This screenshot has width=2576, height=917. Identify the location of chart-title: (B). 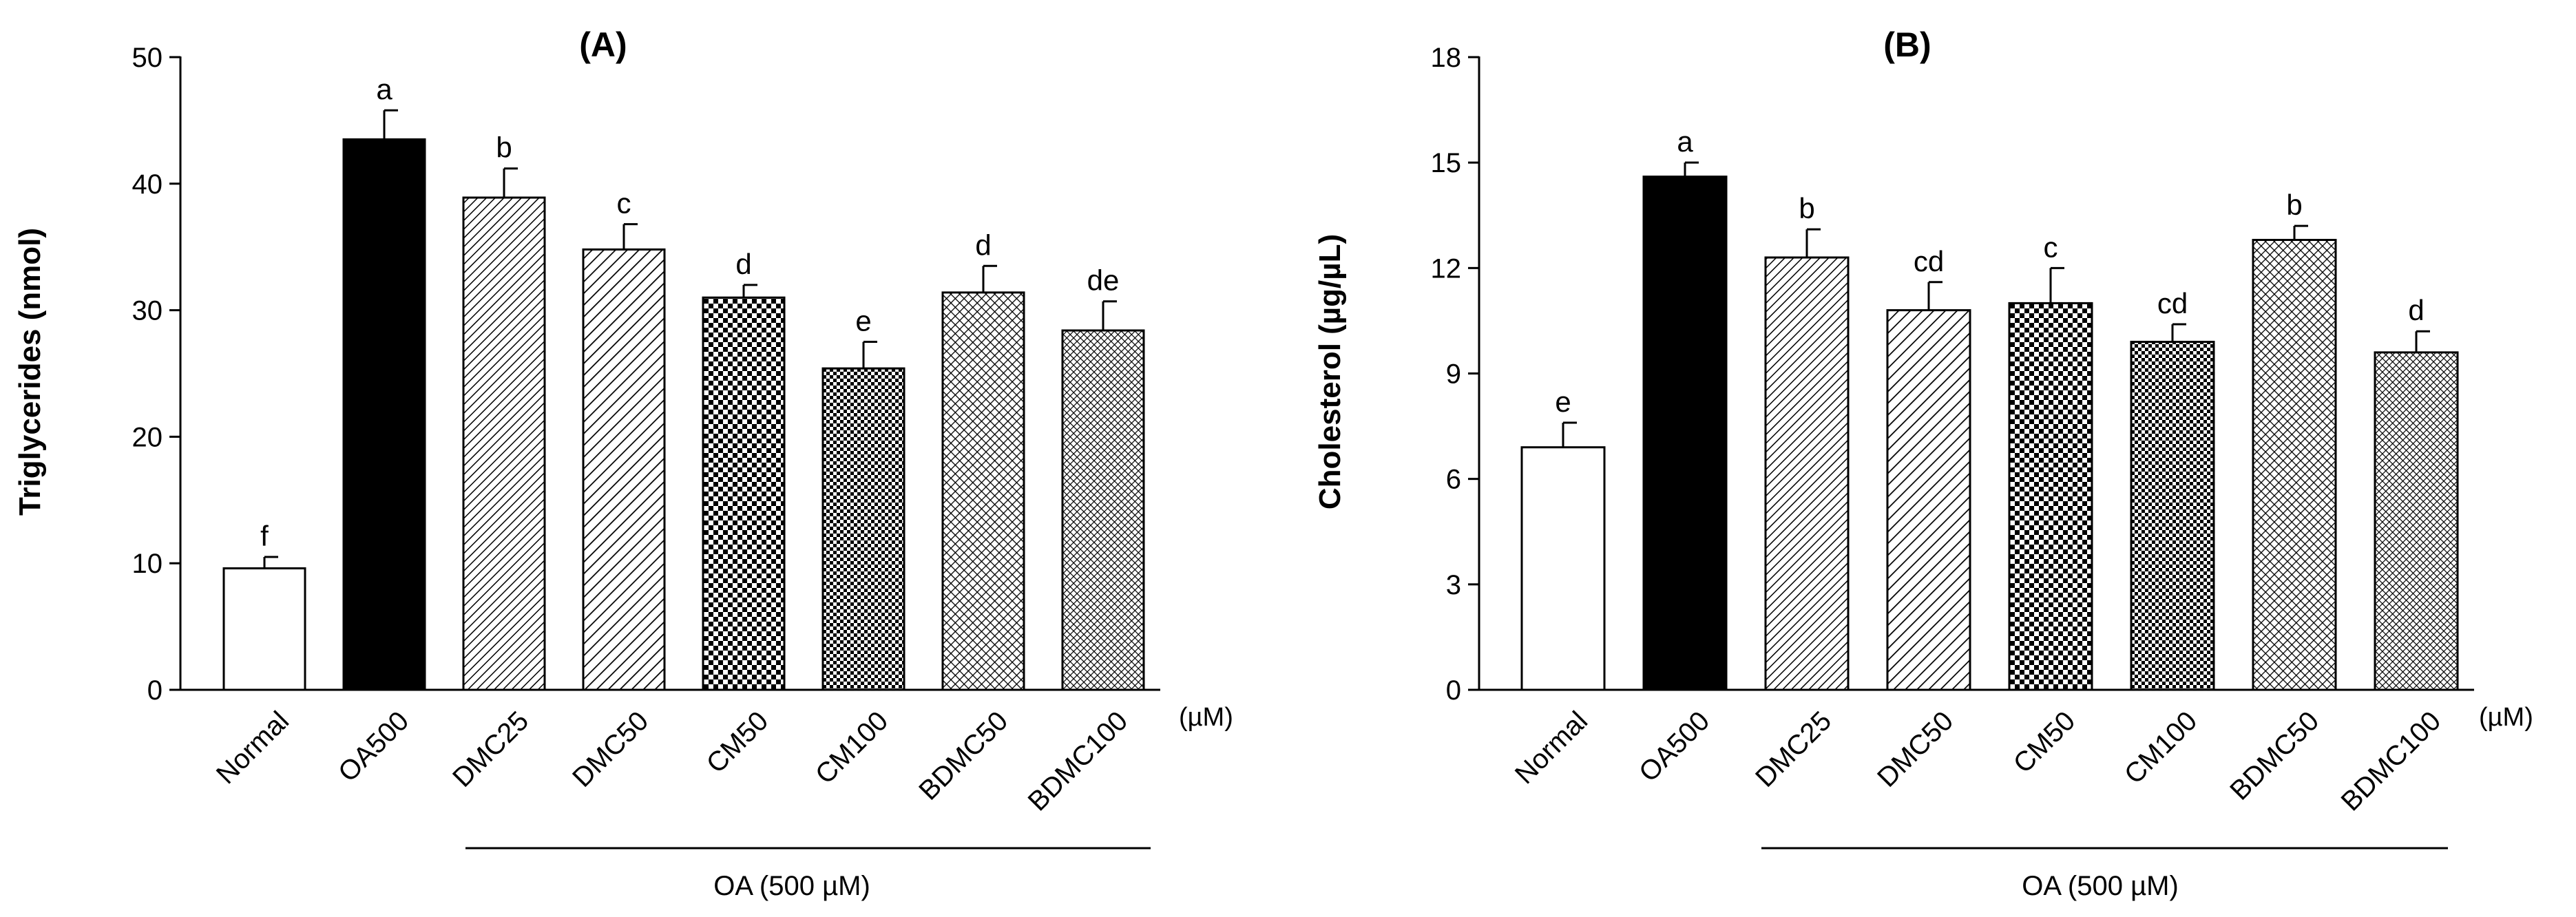
(1907, 44).